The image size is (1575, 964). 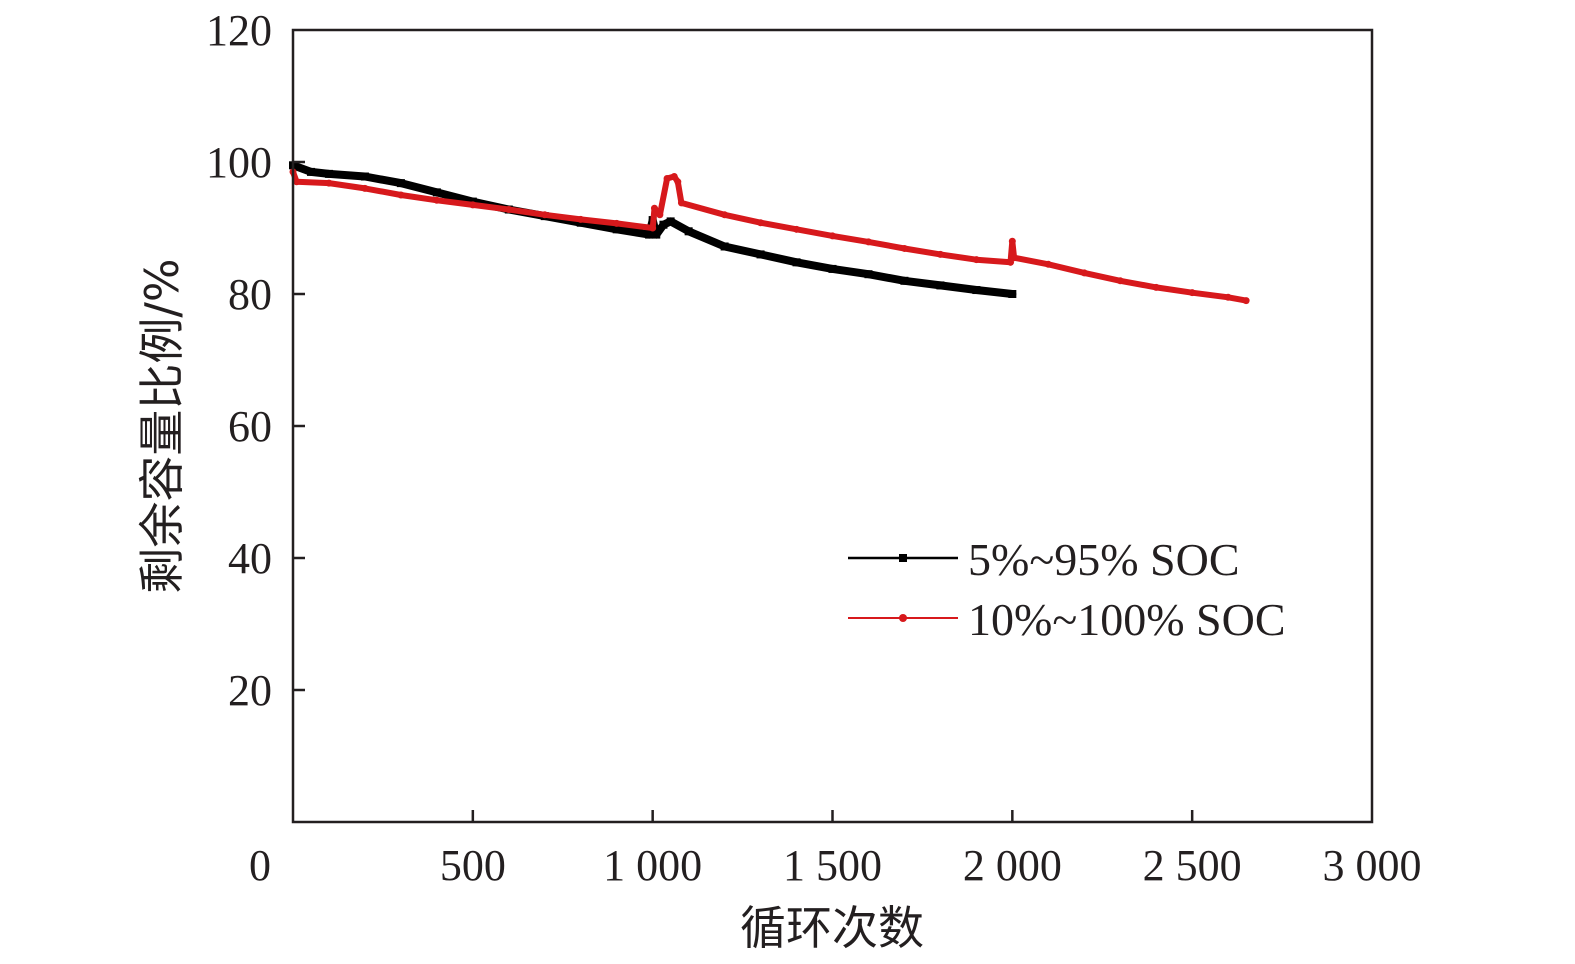 What do you see at coordinates (250, 294) in the screenshot?
I see `y-tick-label: 80` at bounding box center [250, 294].